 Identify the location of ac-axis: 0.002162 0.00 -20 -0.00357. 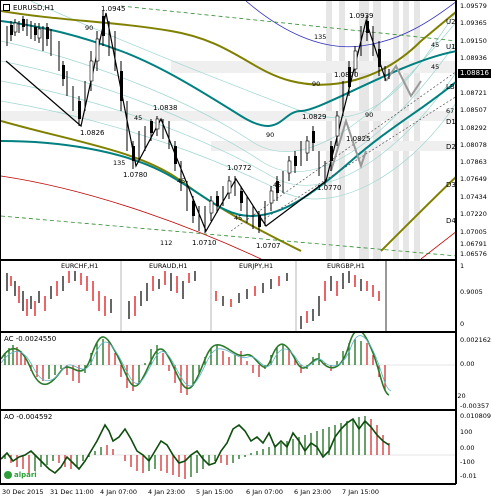
(473, 371).